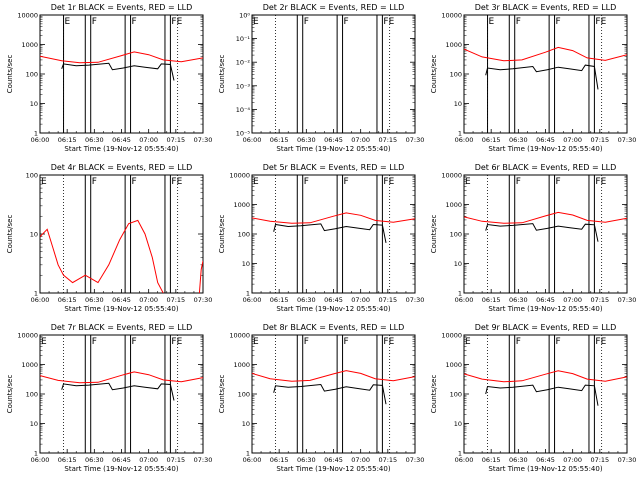 This screenshot has width=640, height=480. What do you see at coordinates (32, 176) in the screenshot?
I see `y-tick-label: 100` at bounding box center [32, 176].